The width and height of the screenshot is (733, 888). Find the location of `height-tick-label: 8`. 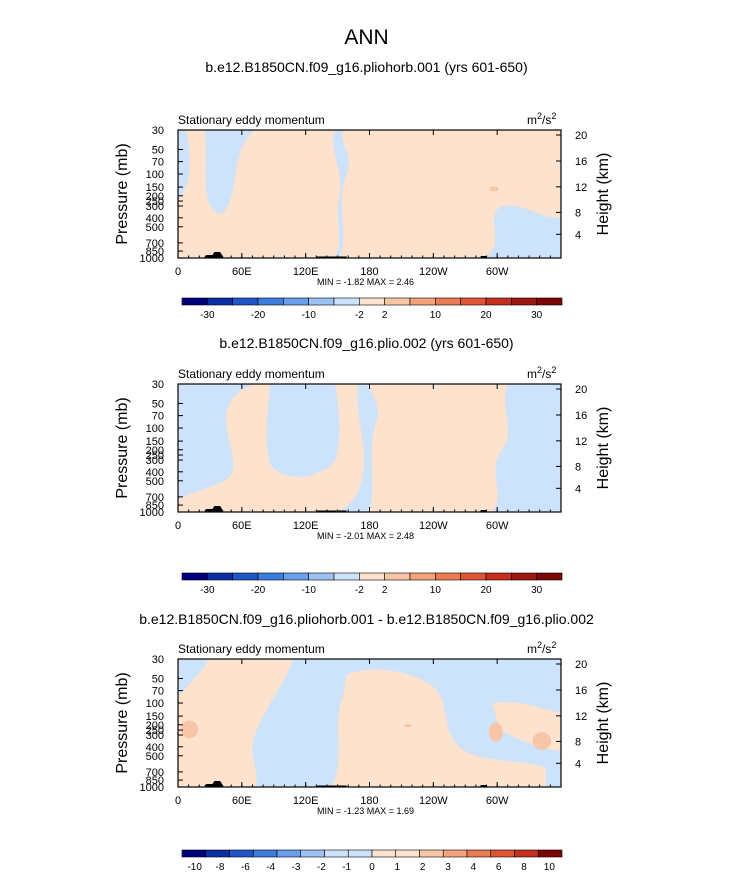

height-tick-label: 8 is located at coordinates (578, 467).